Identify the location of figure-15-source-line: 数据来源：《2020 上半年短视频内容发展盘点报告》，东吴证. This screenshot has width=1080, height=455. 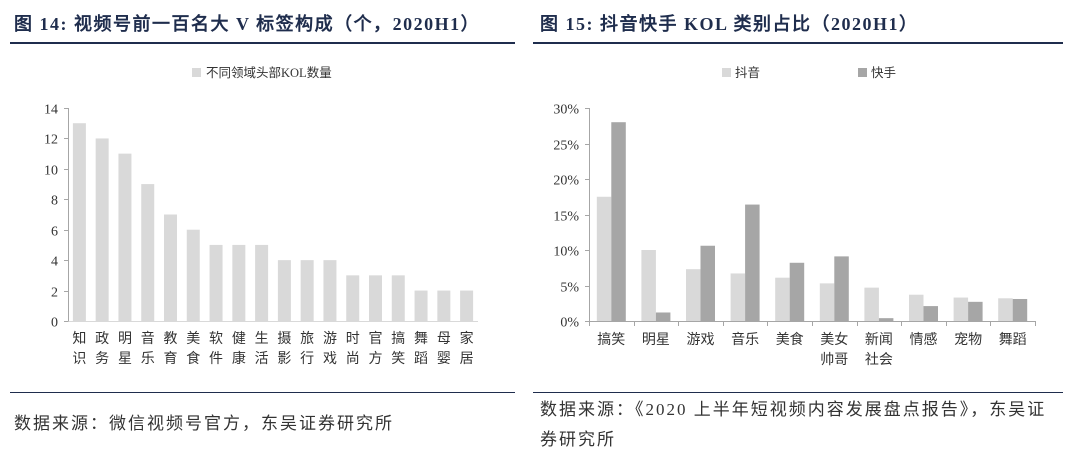
(793, 409).